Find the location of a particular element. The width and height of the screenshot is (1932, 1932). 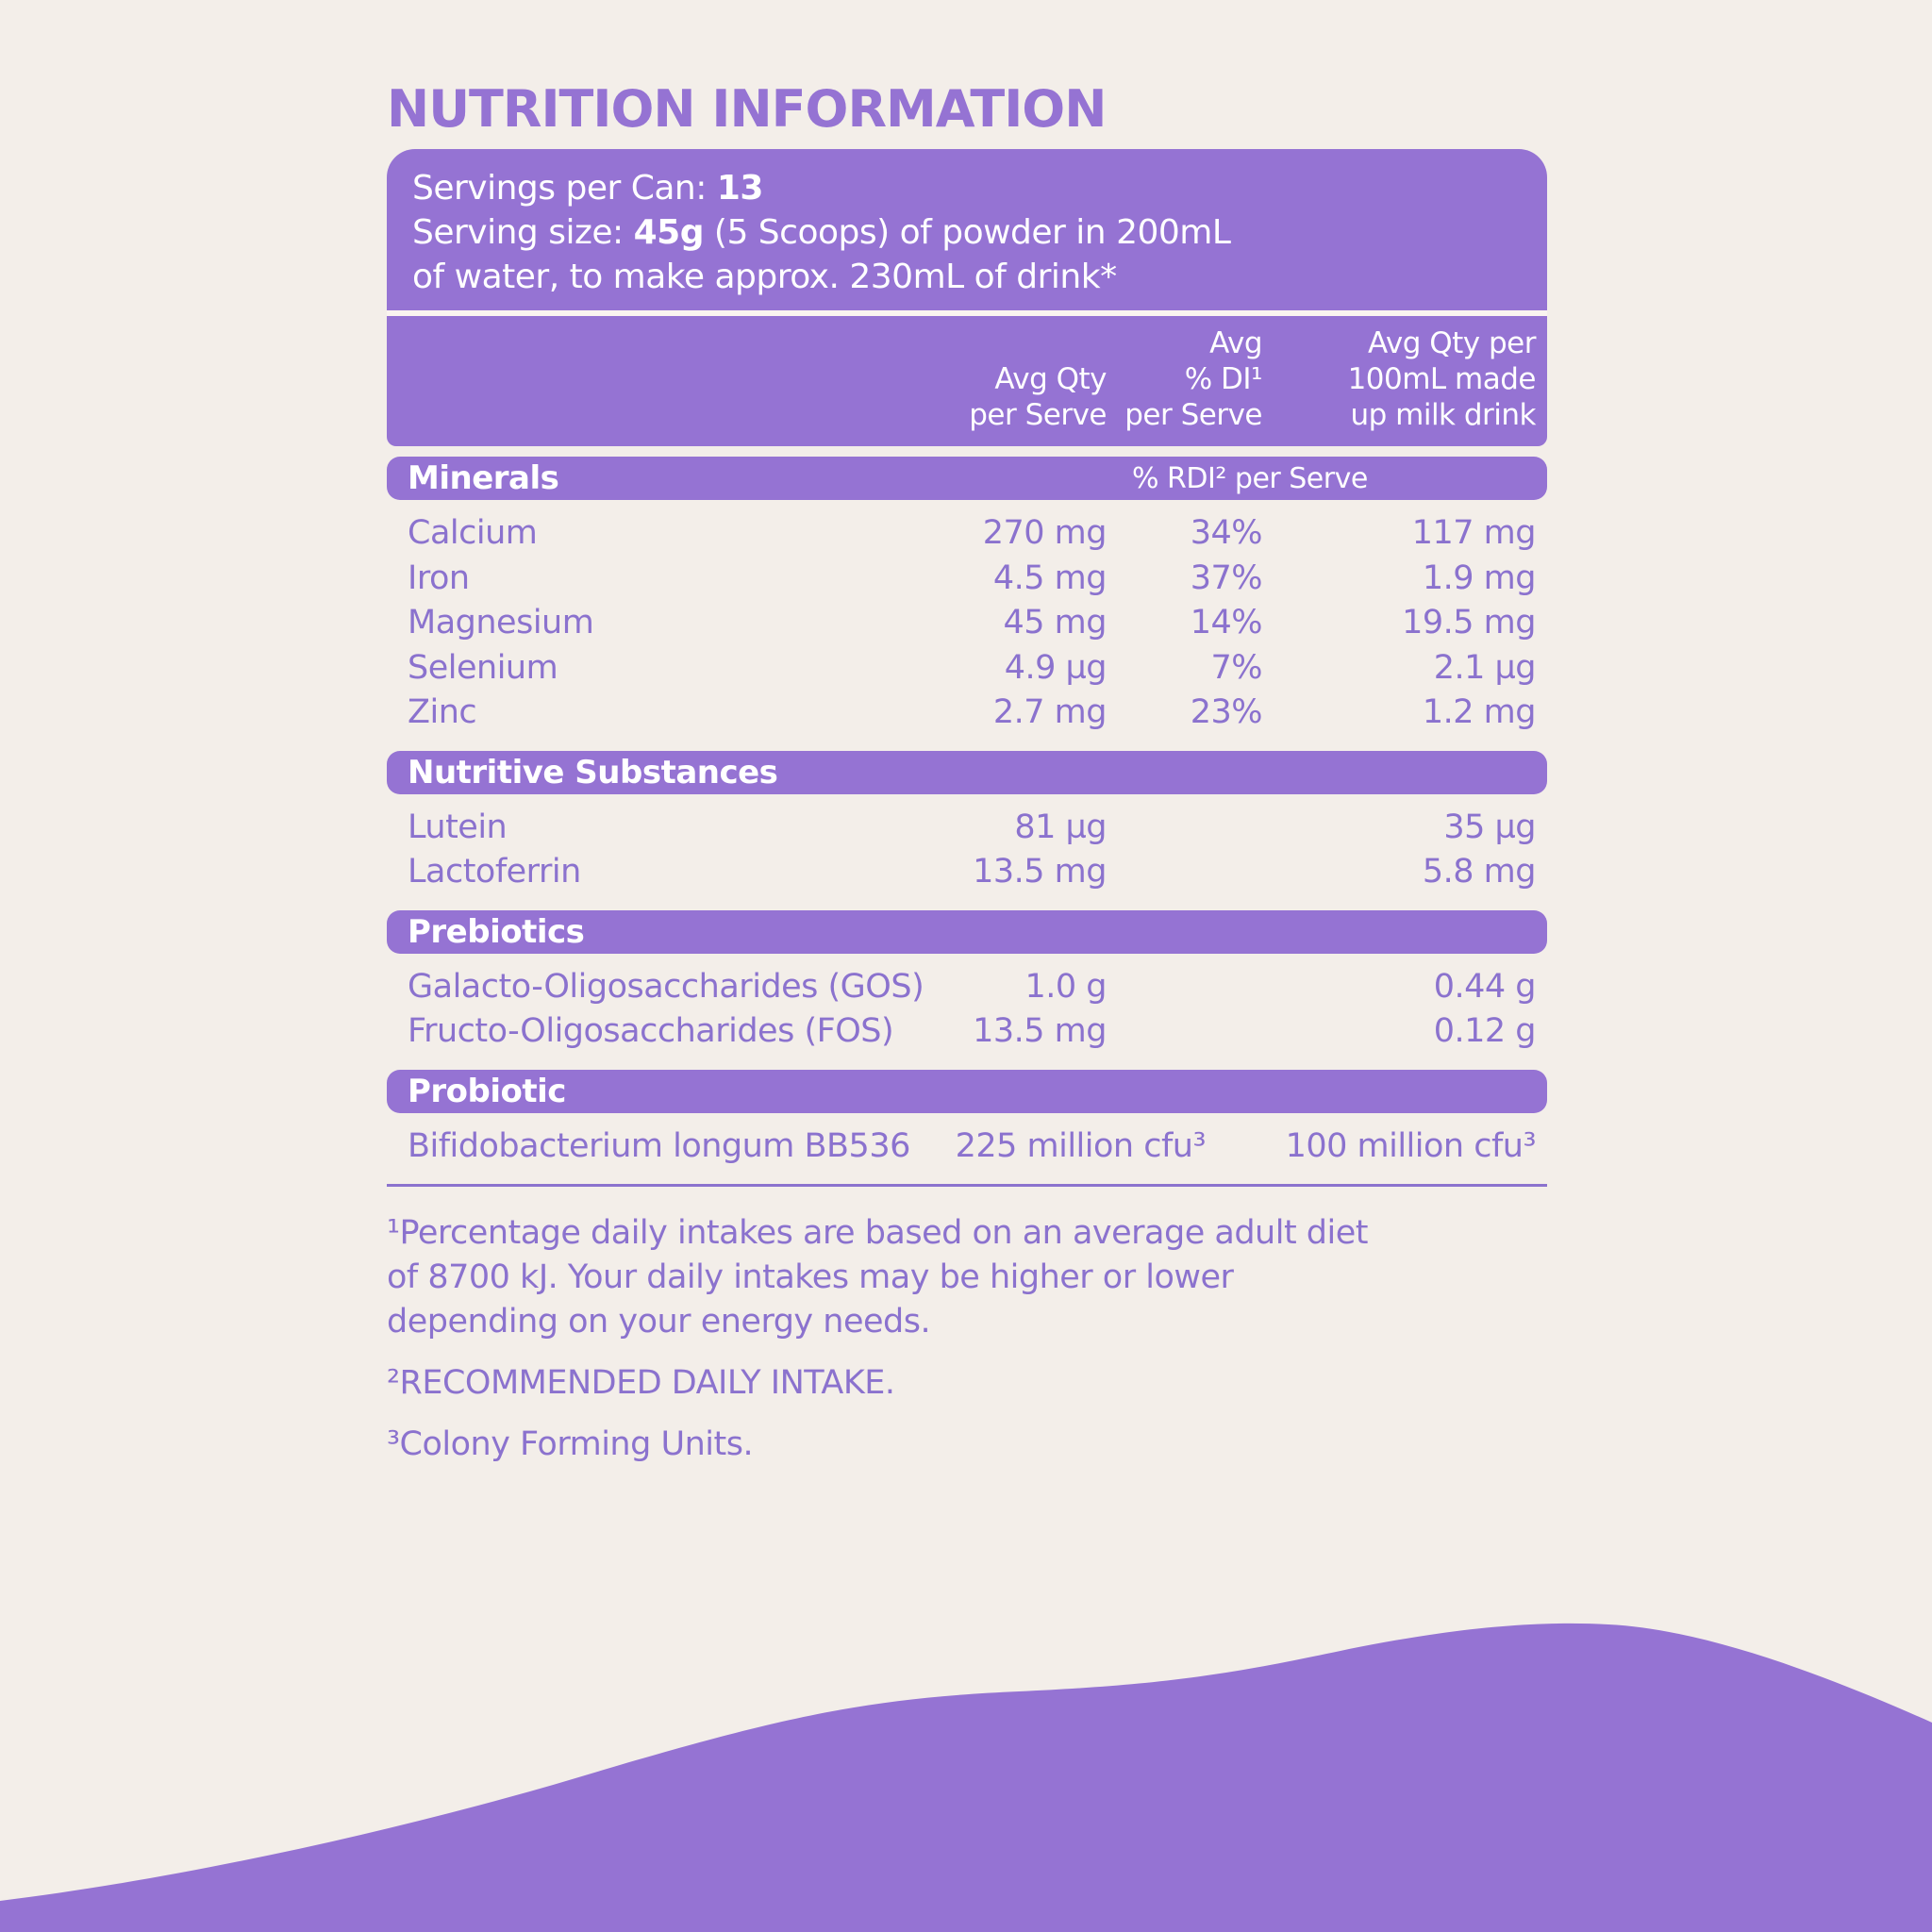

column-header-per-100ml: Avg Qty per 100mL made up milk drink is located at coordinates (1400, 379).